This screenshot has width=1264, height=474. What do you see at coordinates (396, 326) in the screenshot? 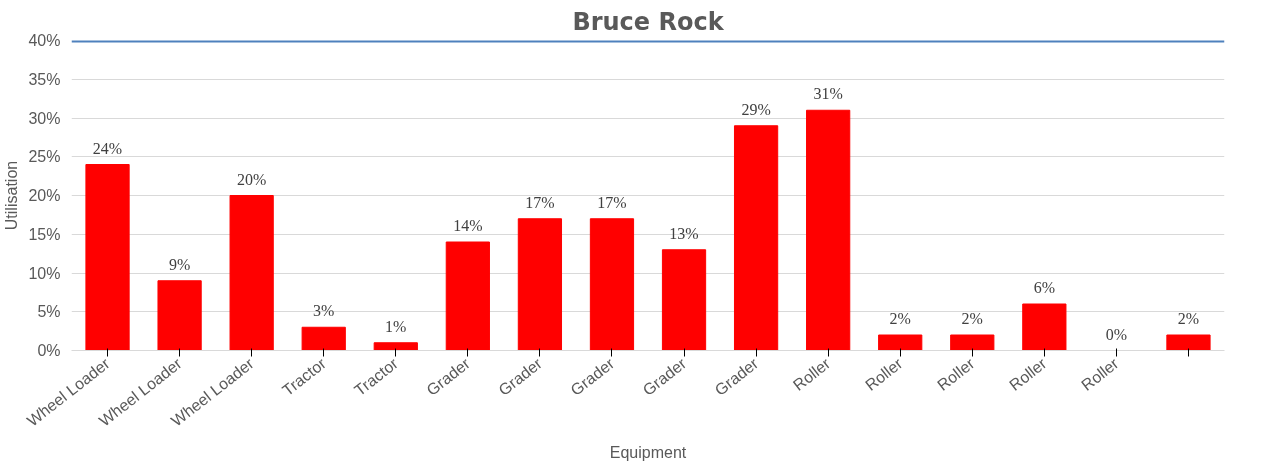
I see `data-label: 1%` at bounding box center [396, 326].